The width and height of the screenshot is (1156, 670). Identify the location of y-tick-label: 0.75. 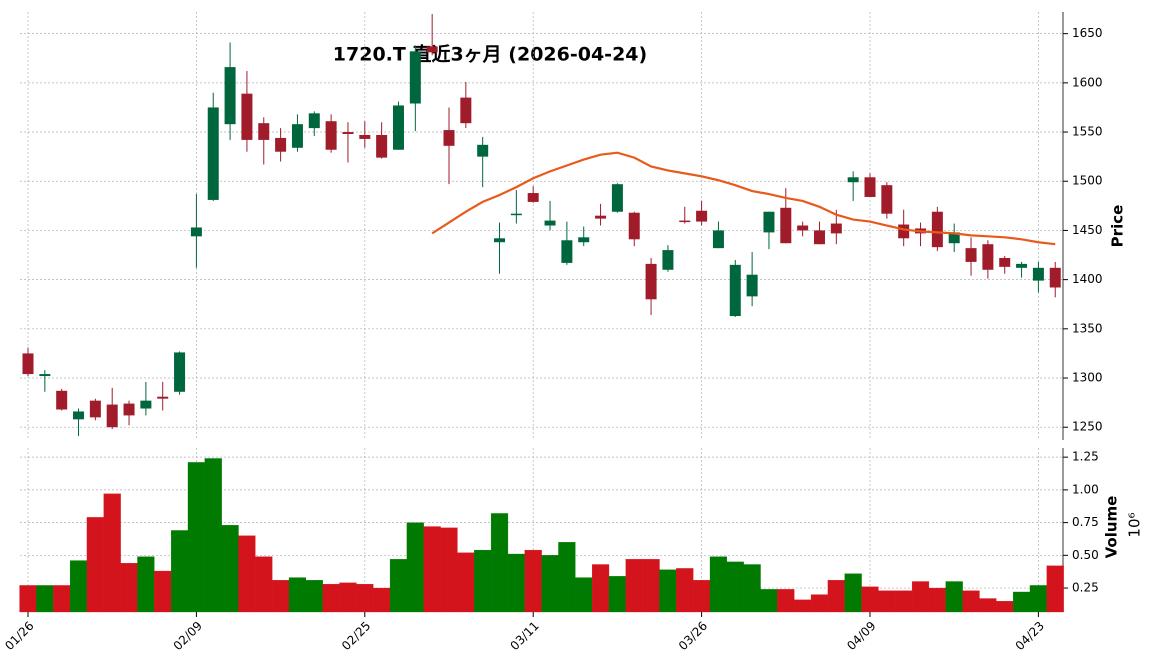
(1085, 522).